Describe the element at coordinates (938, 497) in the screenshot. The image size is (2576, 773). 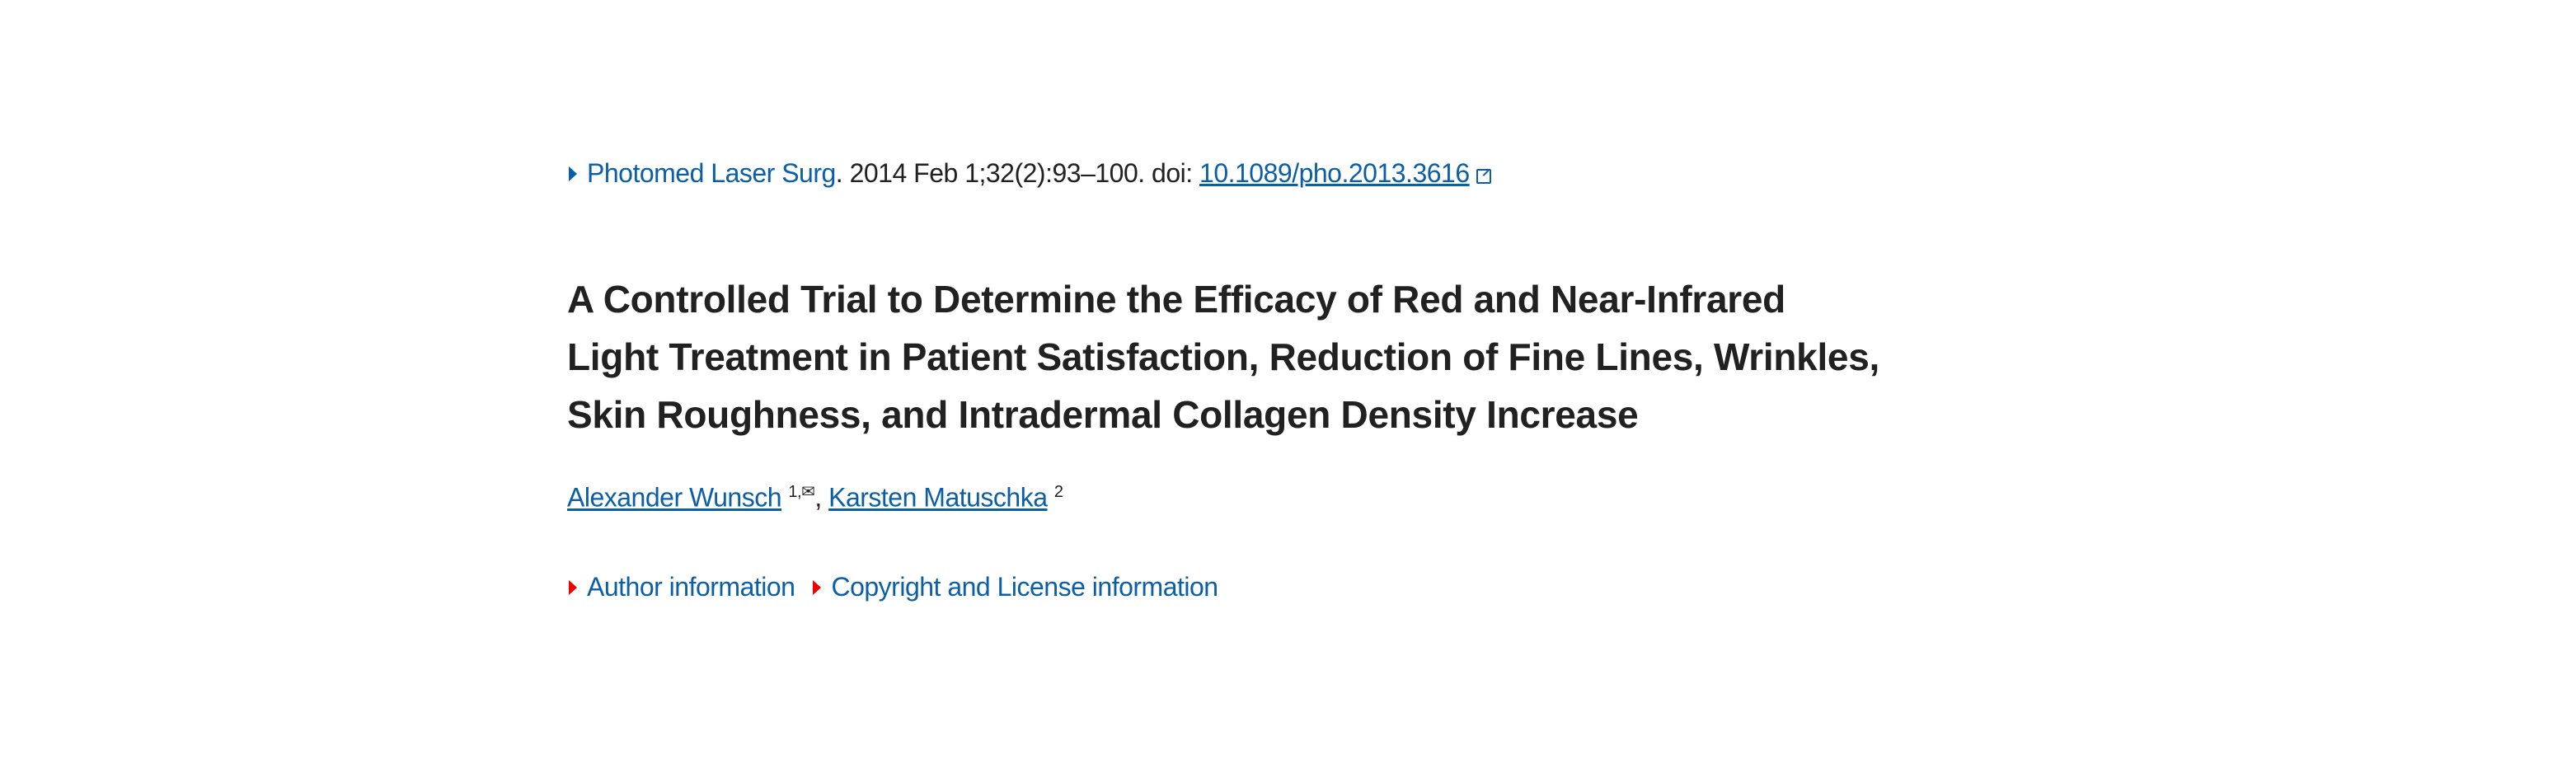
I see `author-link: Karsten Matuschka` at that location.